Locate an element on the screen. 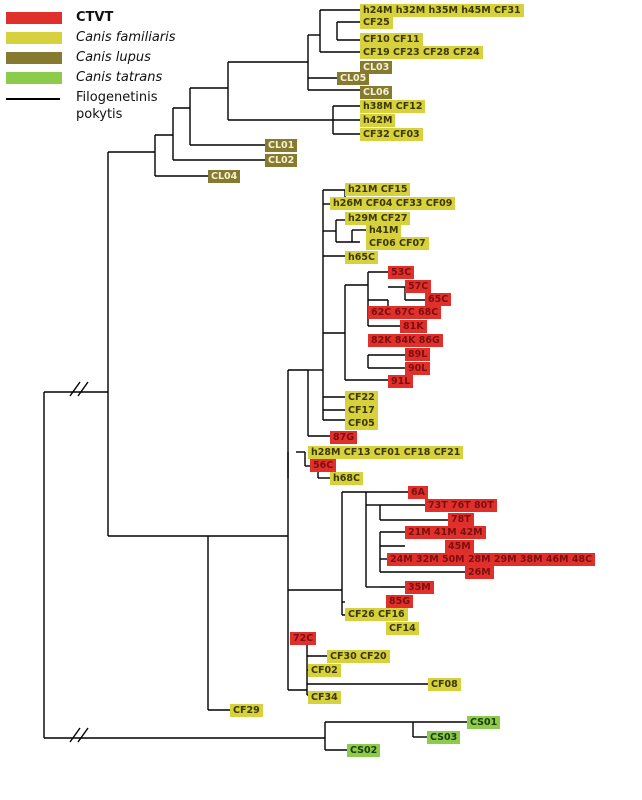  legend-label-tree-line-2: pokytis is located at coordinates (99, 114).